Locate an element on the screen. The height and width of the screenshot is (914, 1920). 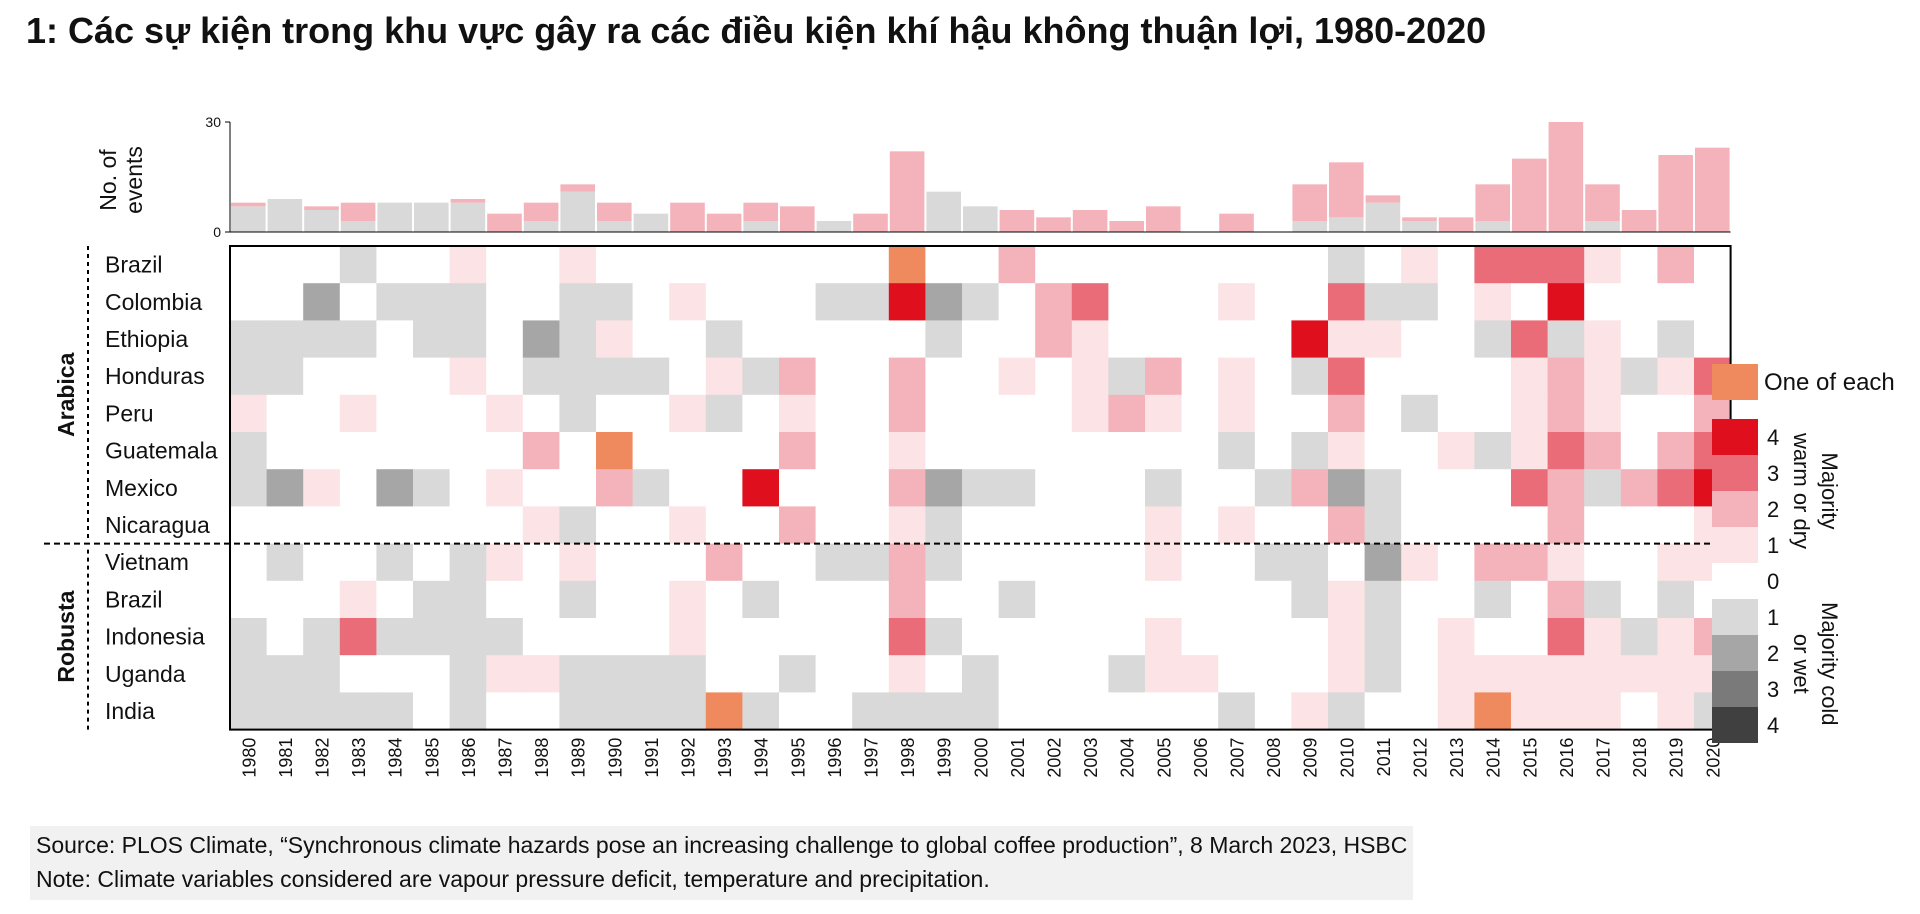
cell-arabica-peru-1994 is located at coordinates (761, 413).